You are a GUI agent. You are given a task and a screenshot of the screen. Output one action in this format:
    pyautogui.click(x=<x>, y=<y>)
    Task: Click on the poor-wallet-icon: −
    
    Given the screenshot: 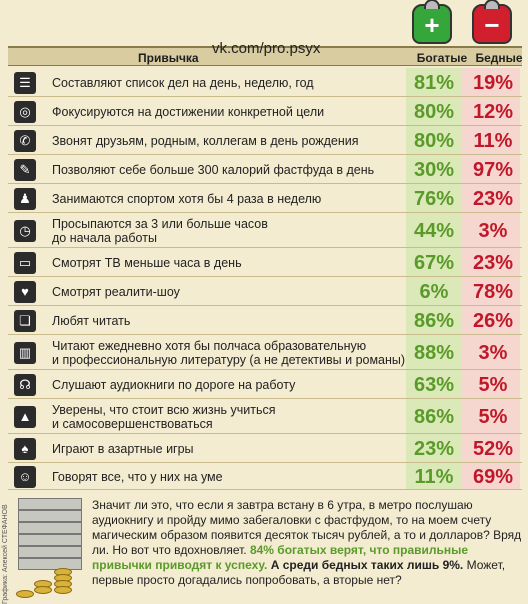 What is the action you would take?
    pyautogui.click(x=492, y=22)
    